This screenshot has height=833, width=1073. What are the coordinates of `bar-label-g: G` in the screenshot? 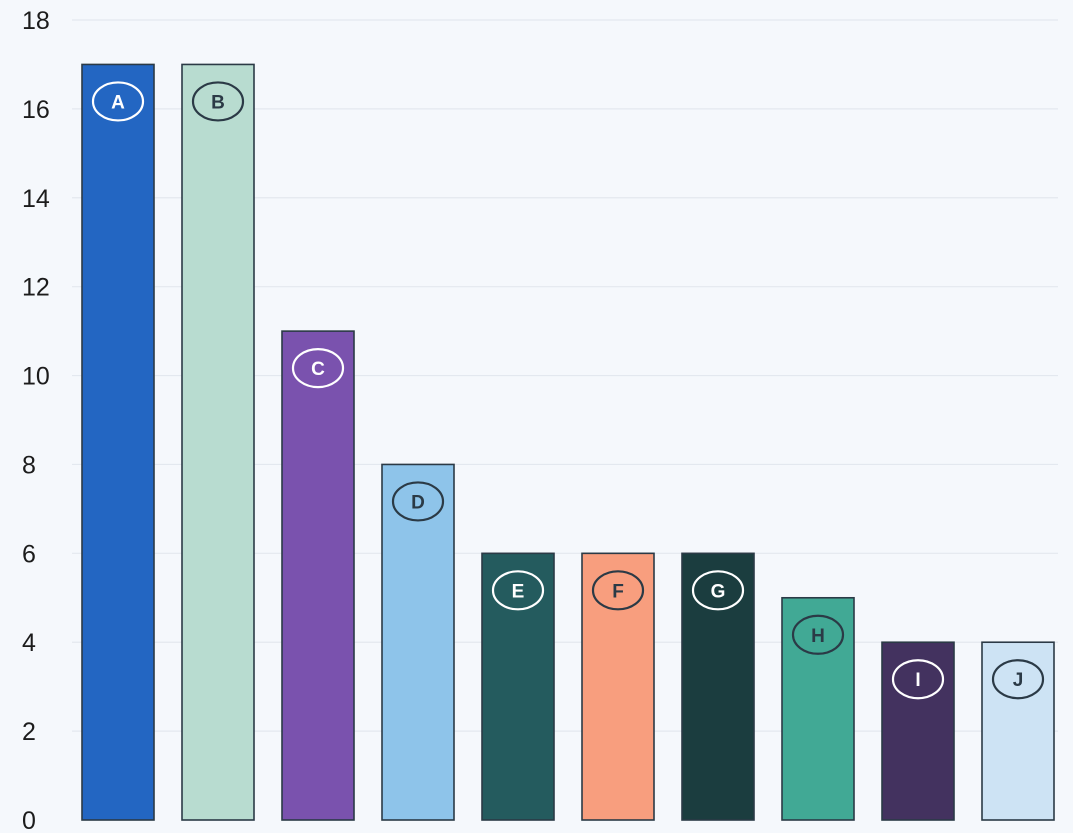 It's located at (718, 590).